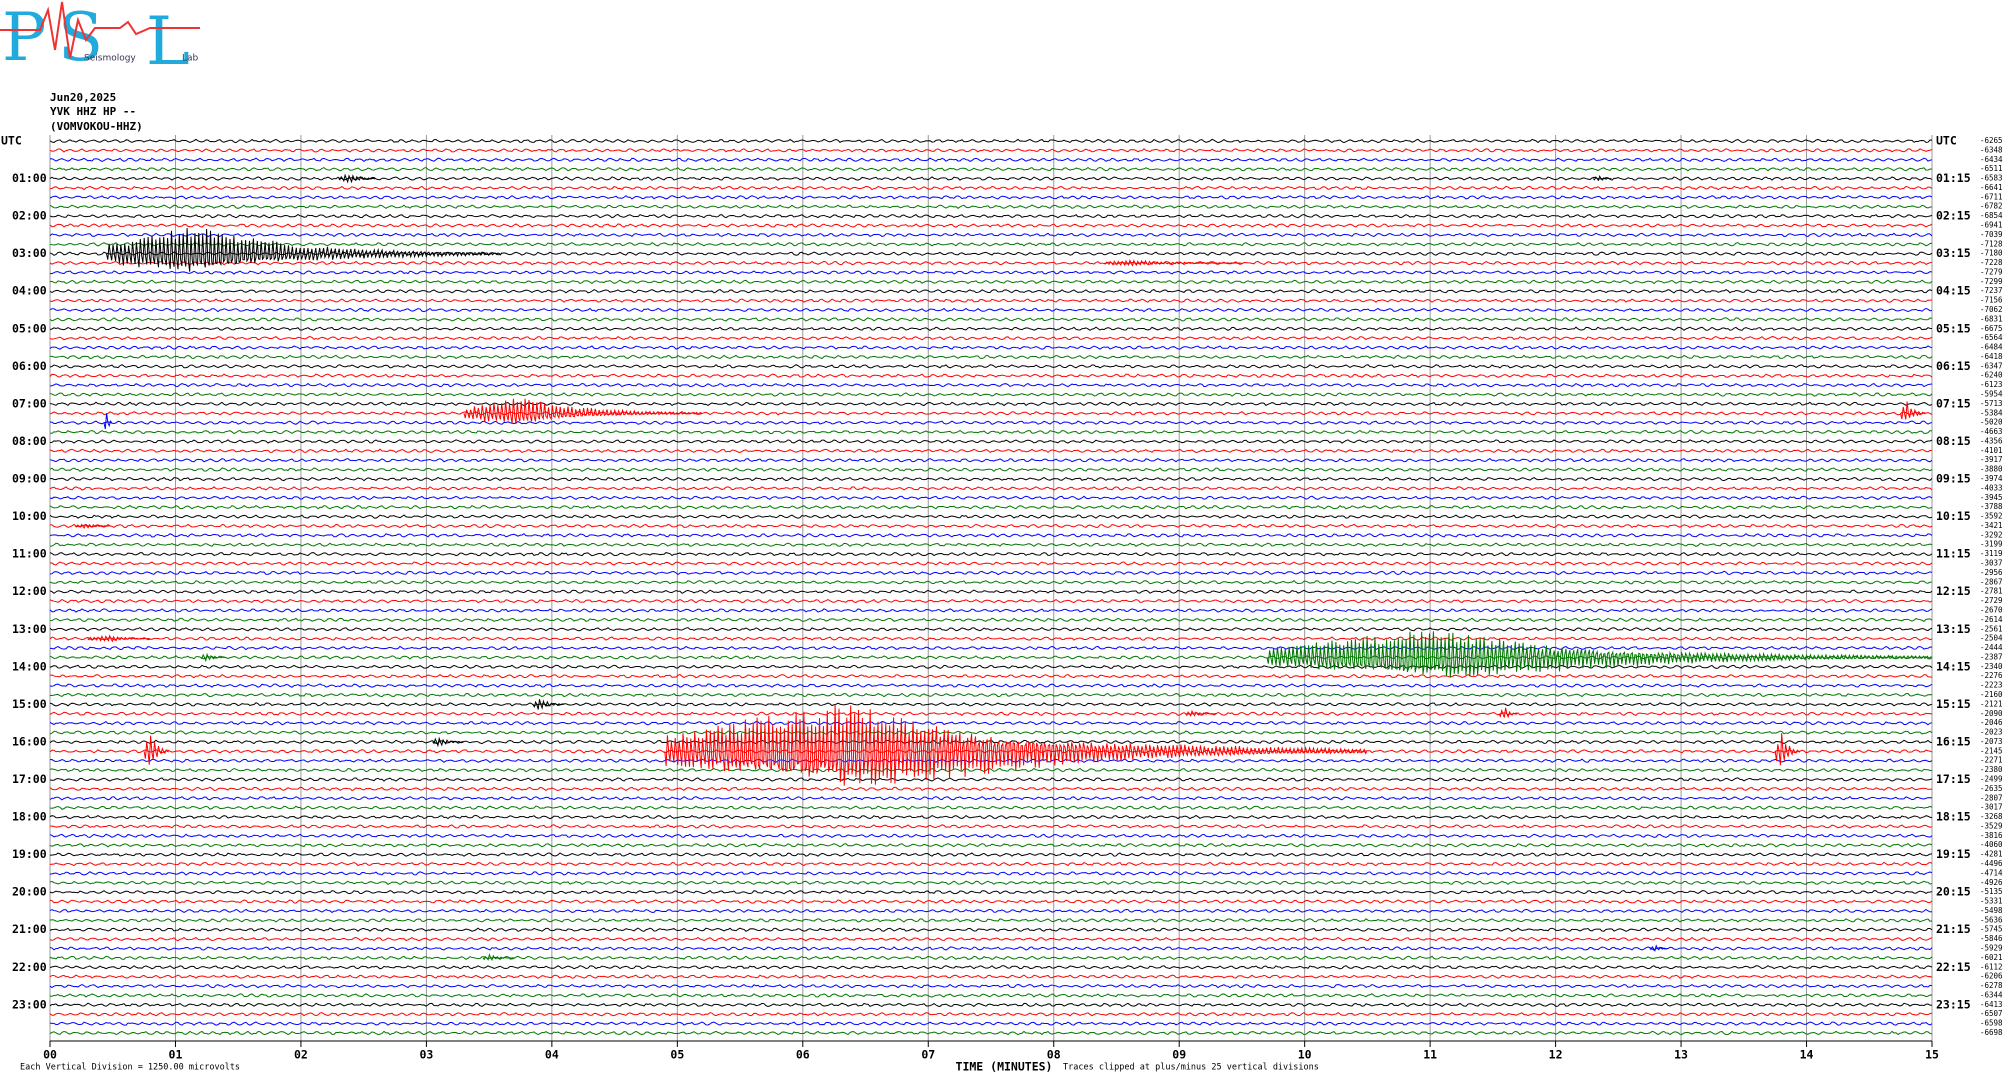  Describe the element at coordinates (1991, 732) in the screenshot. I see `trace-offset: -2023` at that location.